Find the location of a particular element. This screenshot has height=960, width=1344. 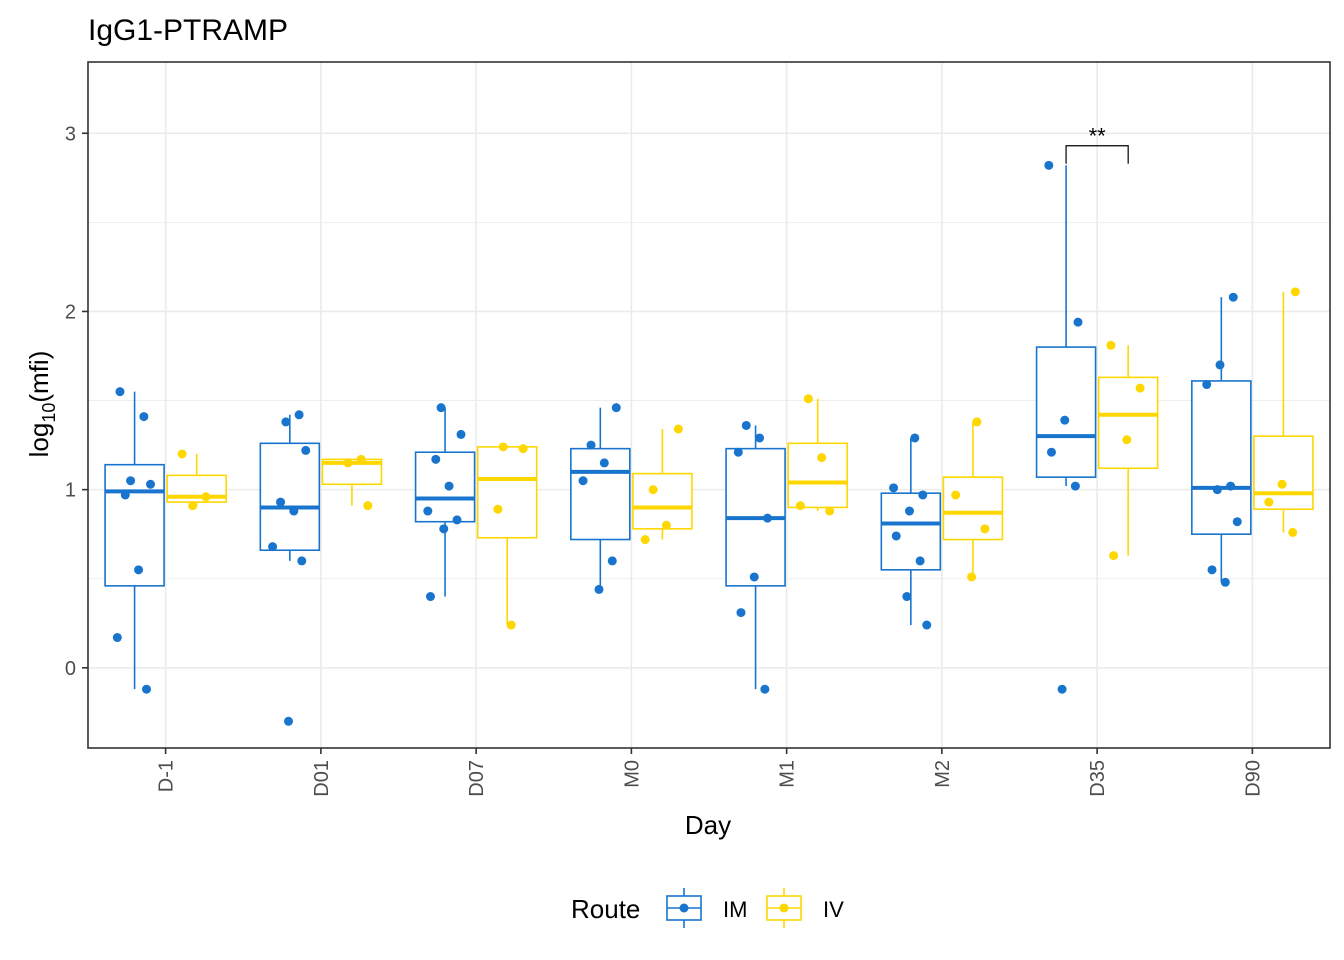

legend: Route IM IV is located at coordinates (707, 908).